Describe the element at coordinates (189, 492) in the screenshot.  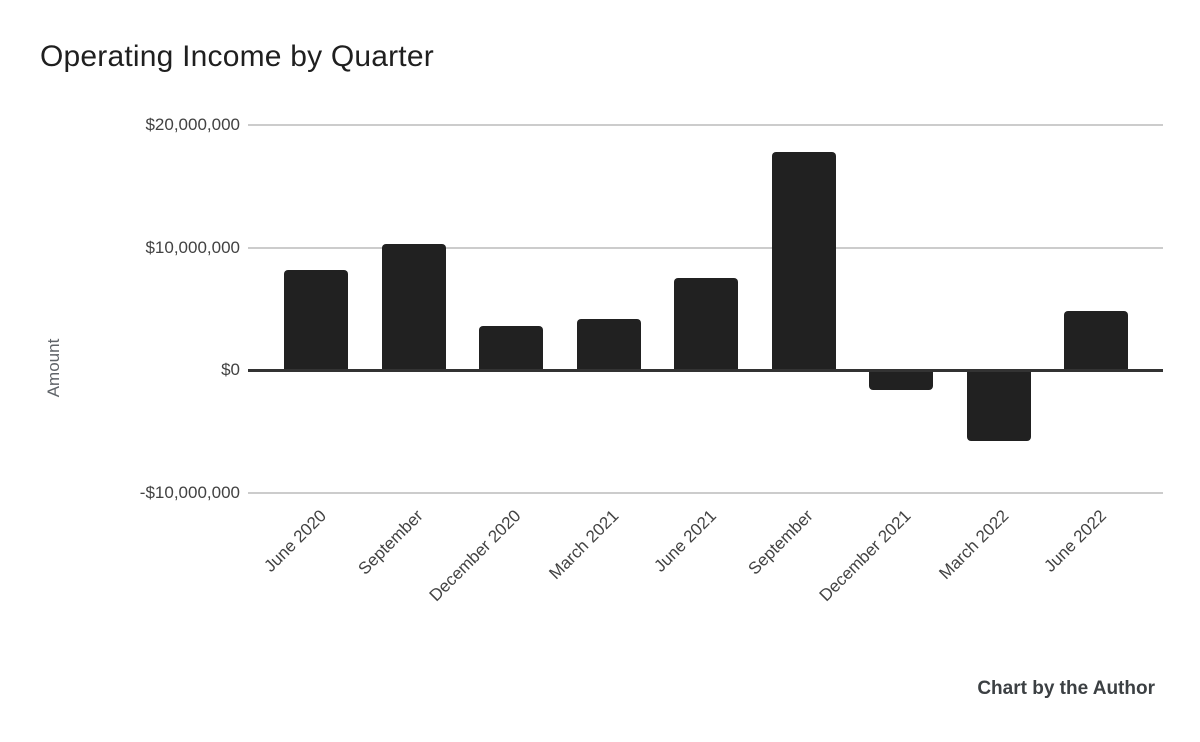
I see `y-tick-label: -$10,000,000` at that location.